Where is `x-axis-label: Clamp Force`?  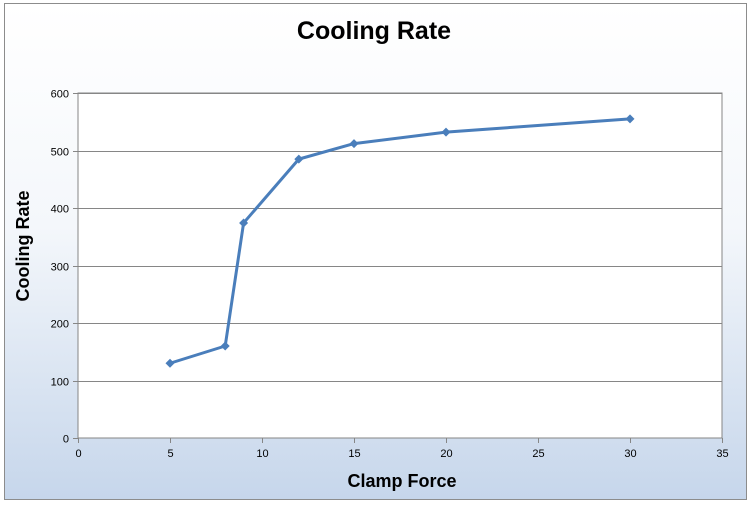 x-axis-label: Clamp Force is located at coordinates (401, 481).